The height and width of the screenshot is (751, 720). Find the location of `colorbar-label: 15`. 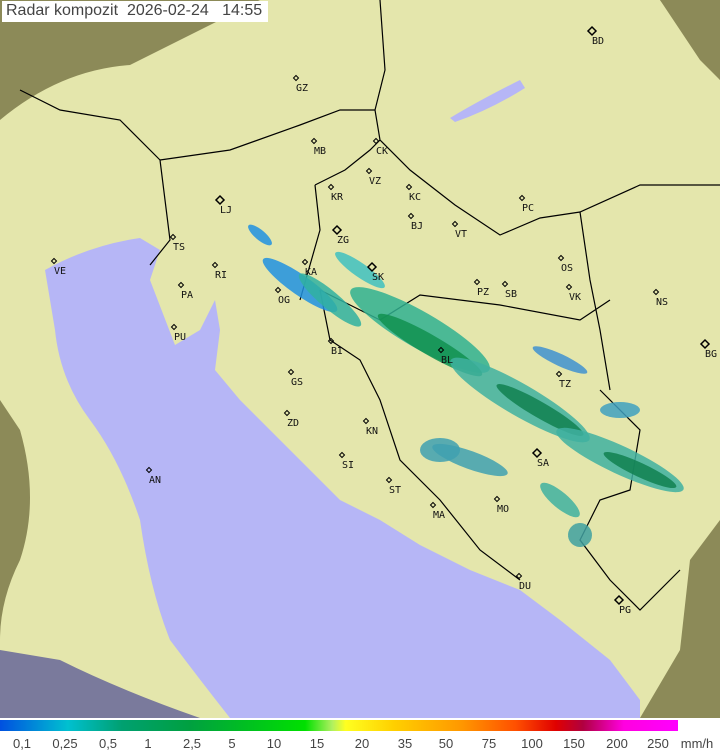

colorbar-label: 15 is located at coordinates (317, 743).